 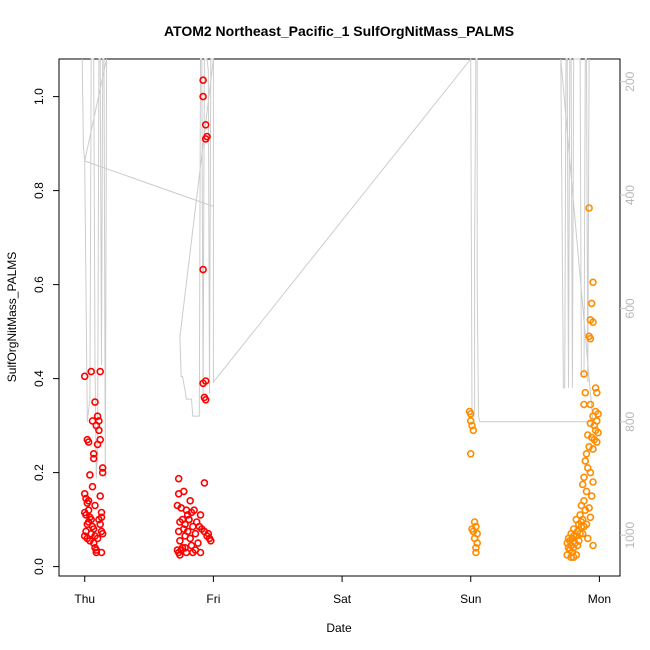 I want to click on right-tick-label: 200, so click(x=630, y=81).